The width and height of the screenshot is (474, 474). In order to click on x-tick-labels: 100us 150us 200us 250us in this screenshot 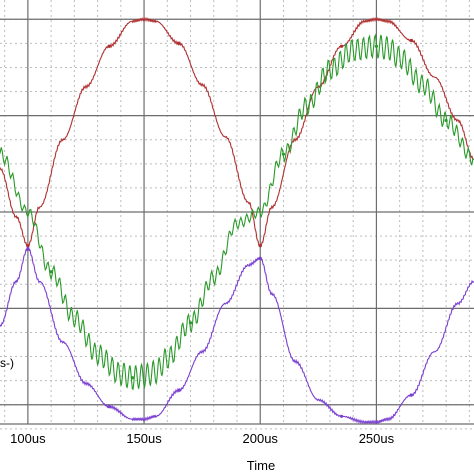, I will do `click(202, 438)`.